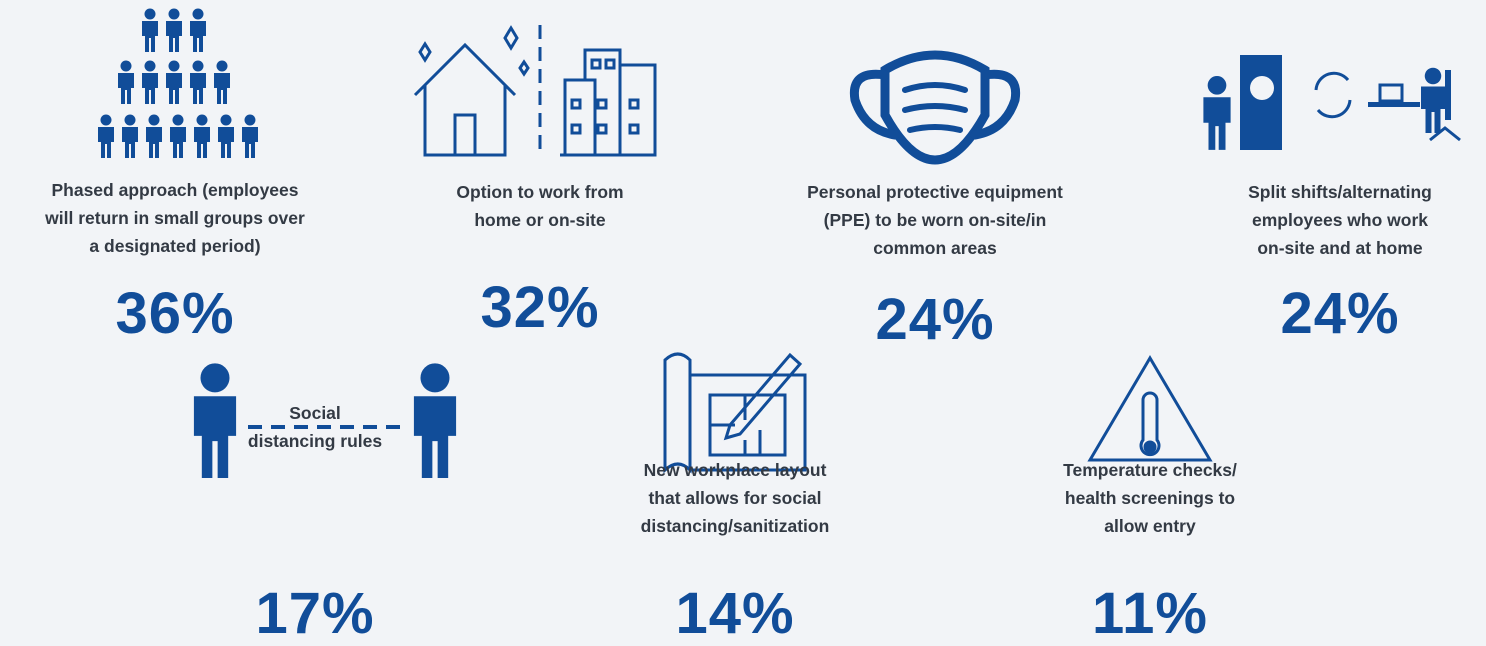 The width and height of the screenshot is (1486, 646). Describe the element at coordinates (178, 83) in the screenshot. I see `people-pyramid-icon` at that location.